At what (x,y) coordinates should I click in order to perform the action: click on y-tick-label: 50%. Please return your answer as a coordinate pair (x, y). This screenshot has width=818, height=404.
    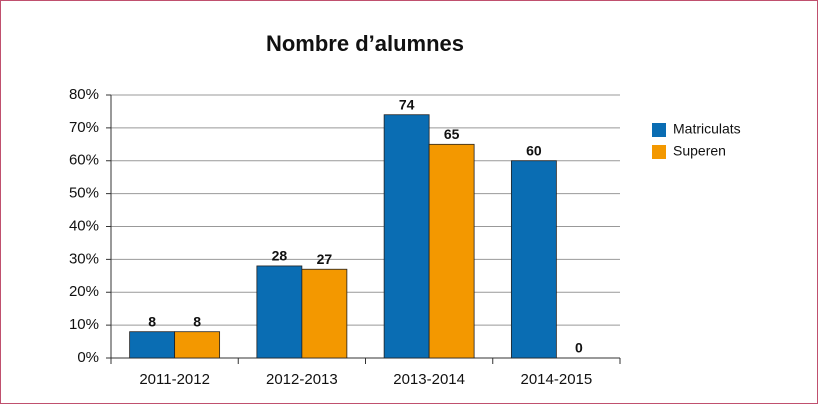
    Looking at the image, I should click on (84, 193).